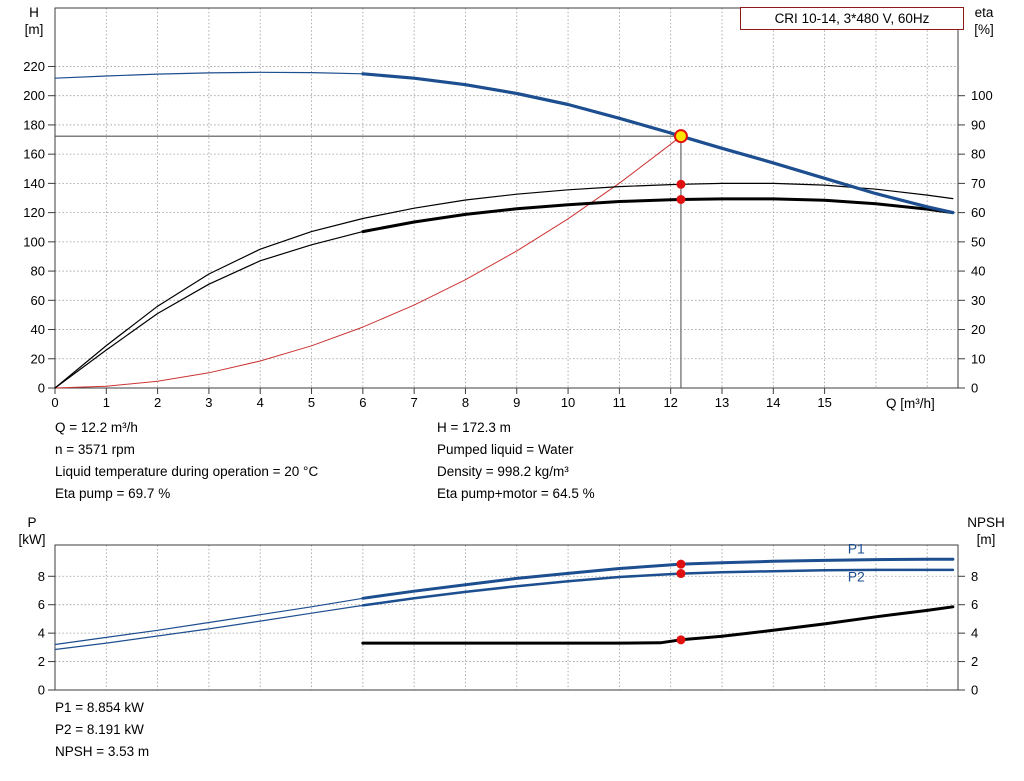  I want to click on svg-text: 30, so click(978, 300).